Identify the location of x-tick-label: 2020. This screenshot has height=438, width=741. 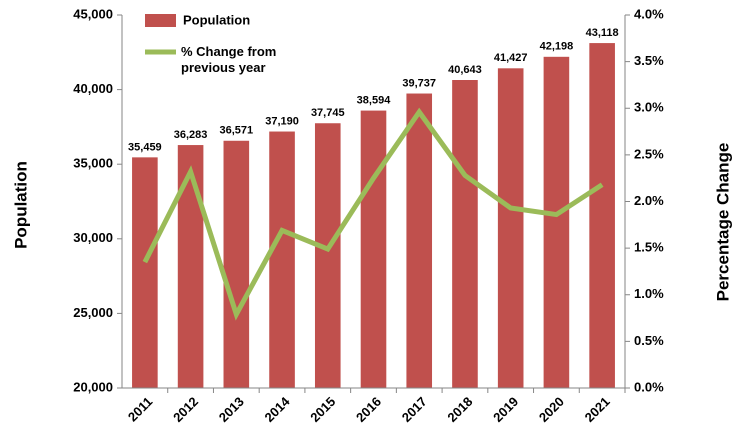
(551, 409).